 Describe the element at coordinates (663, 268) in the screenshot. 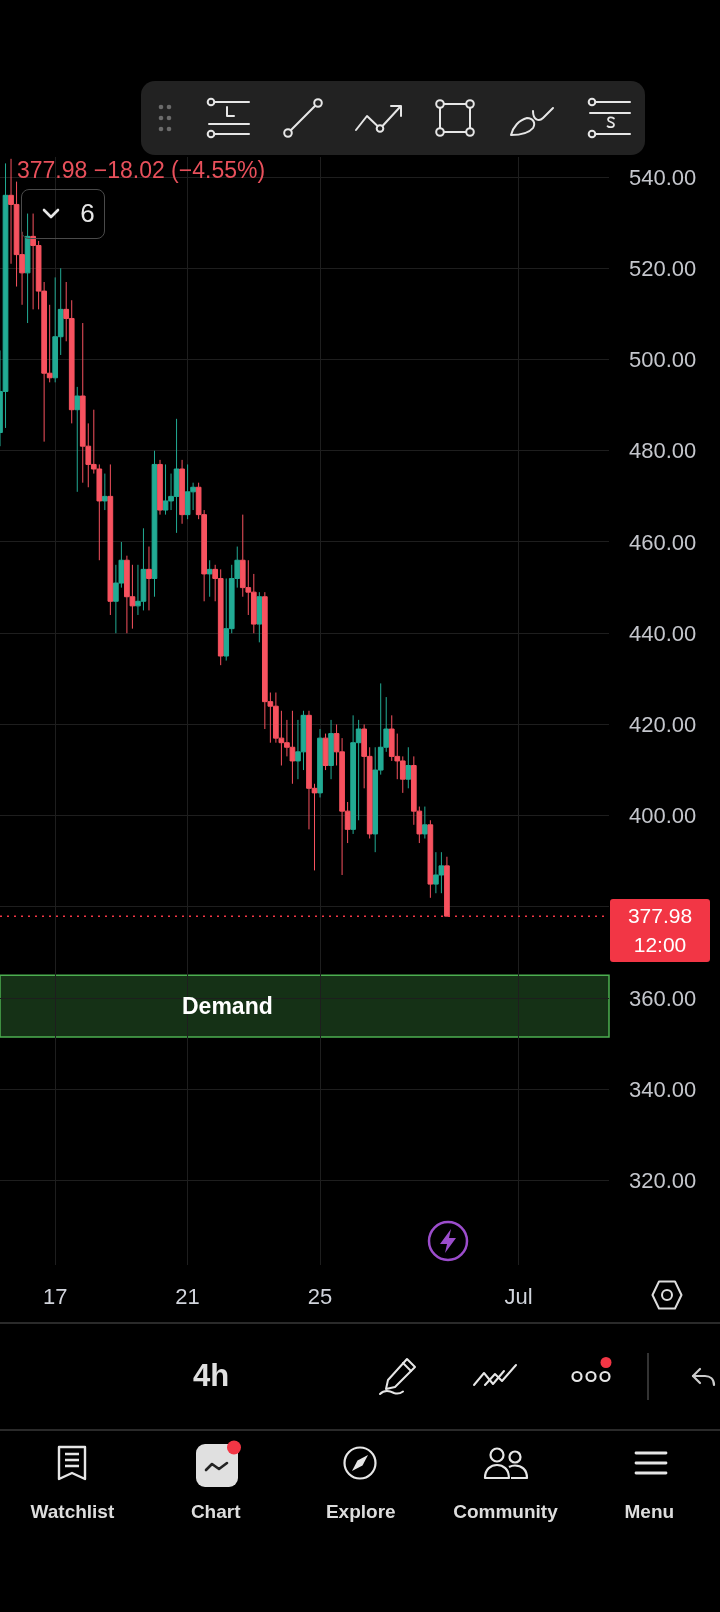

I see `y-tick-label: 520.00` at that location.